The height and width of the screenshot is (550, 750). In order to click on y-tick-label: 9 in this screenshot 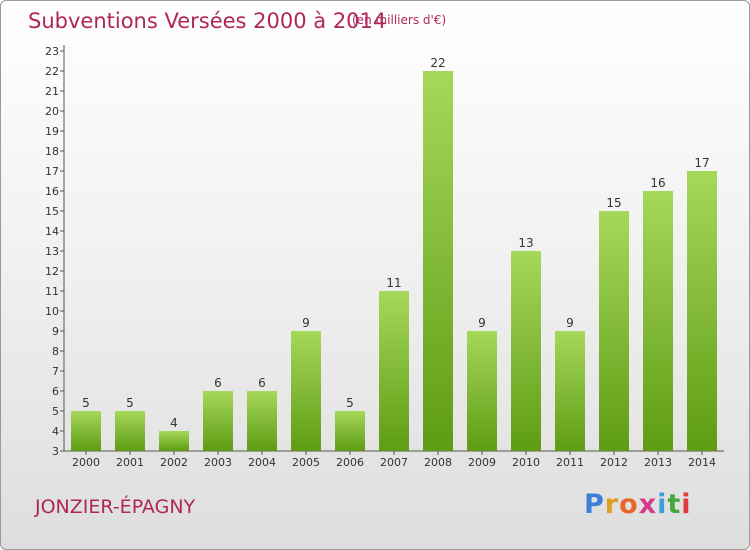, I will do `click(55, 331)`.